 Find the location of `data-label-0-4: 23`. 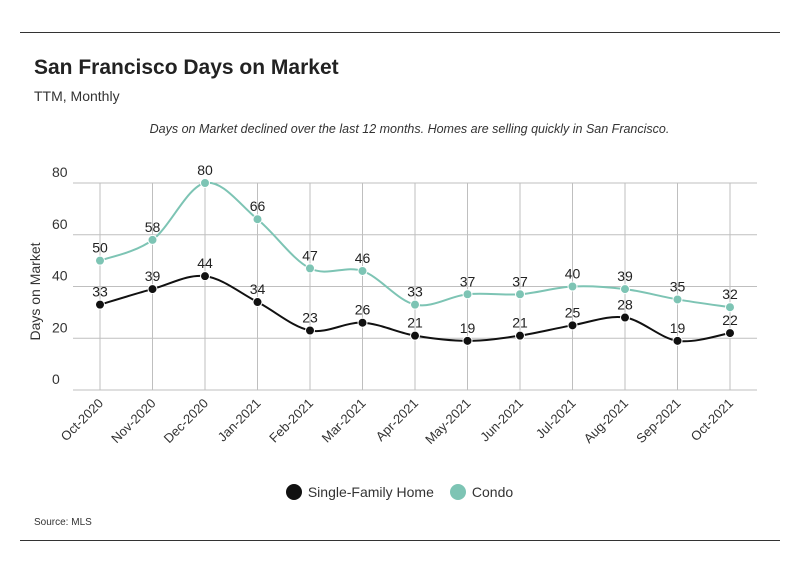

data-label-0-4: 23 is located at coordinates (310, 317).